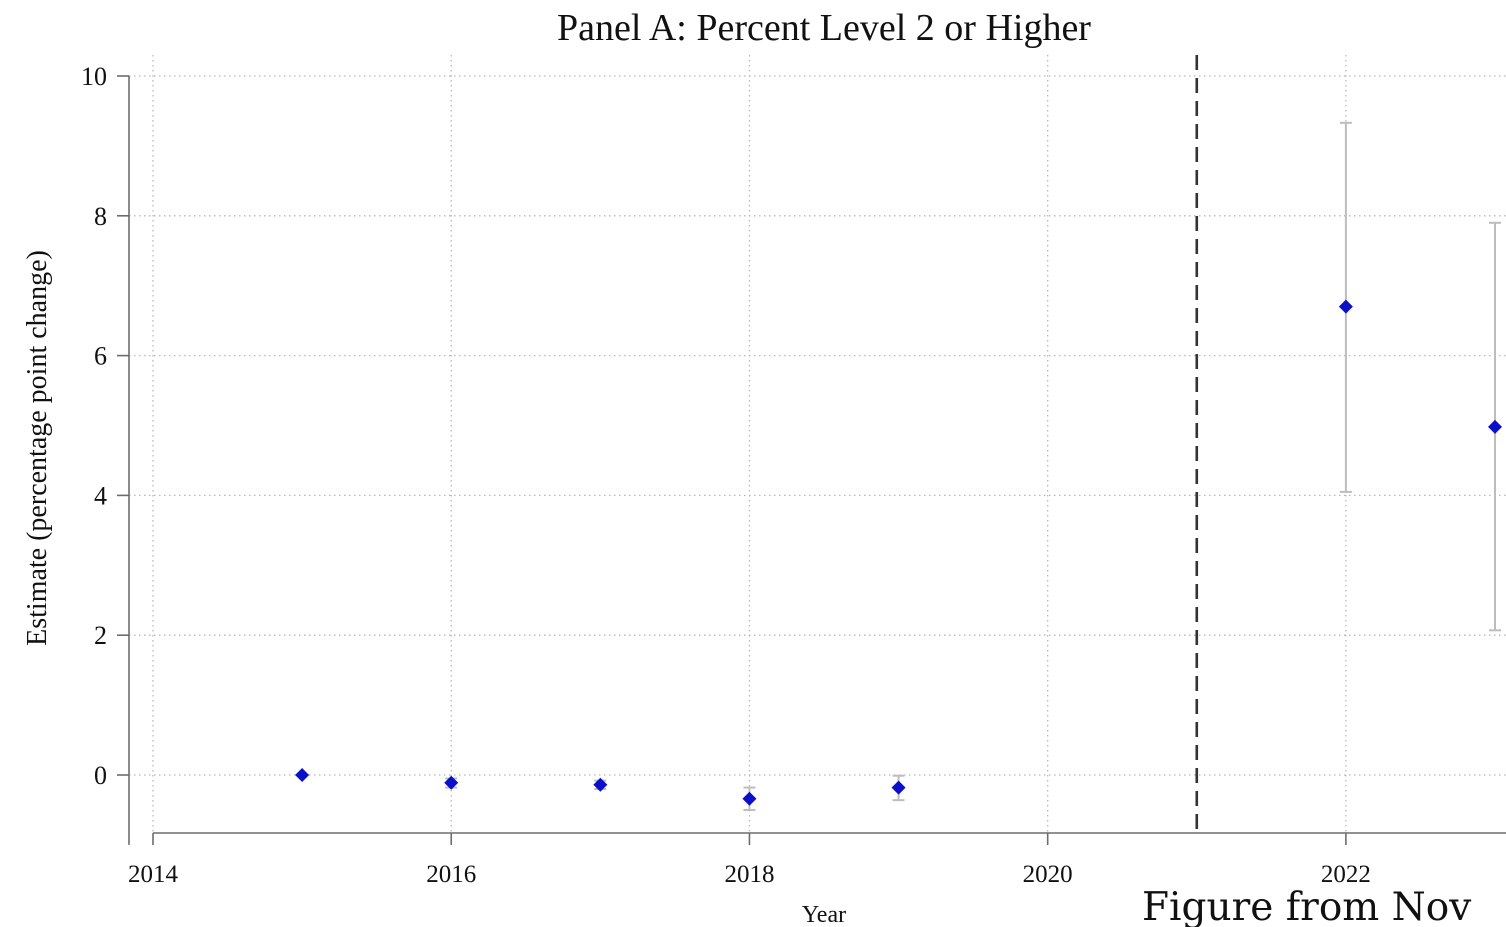  Describe the element at coordinates (824, 914) in the screenshot. I see `x-axis-label: Year` at that location.